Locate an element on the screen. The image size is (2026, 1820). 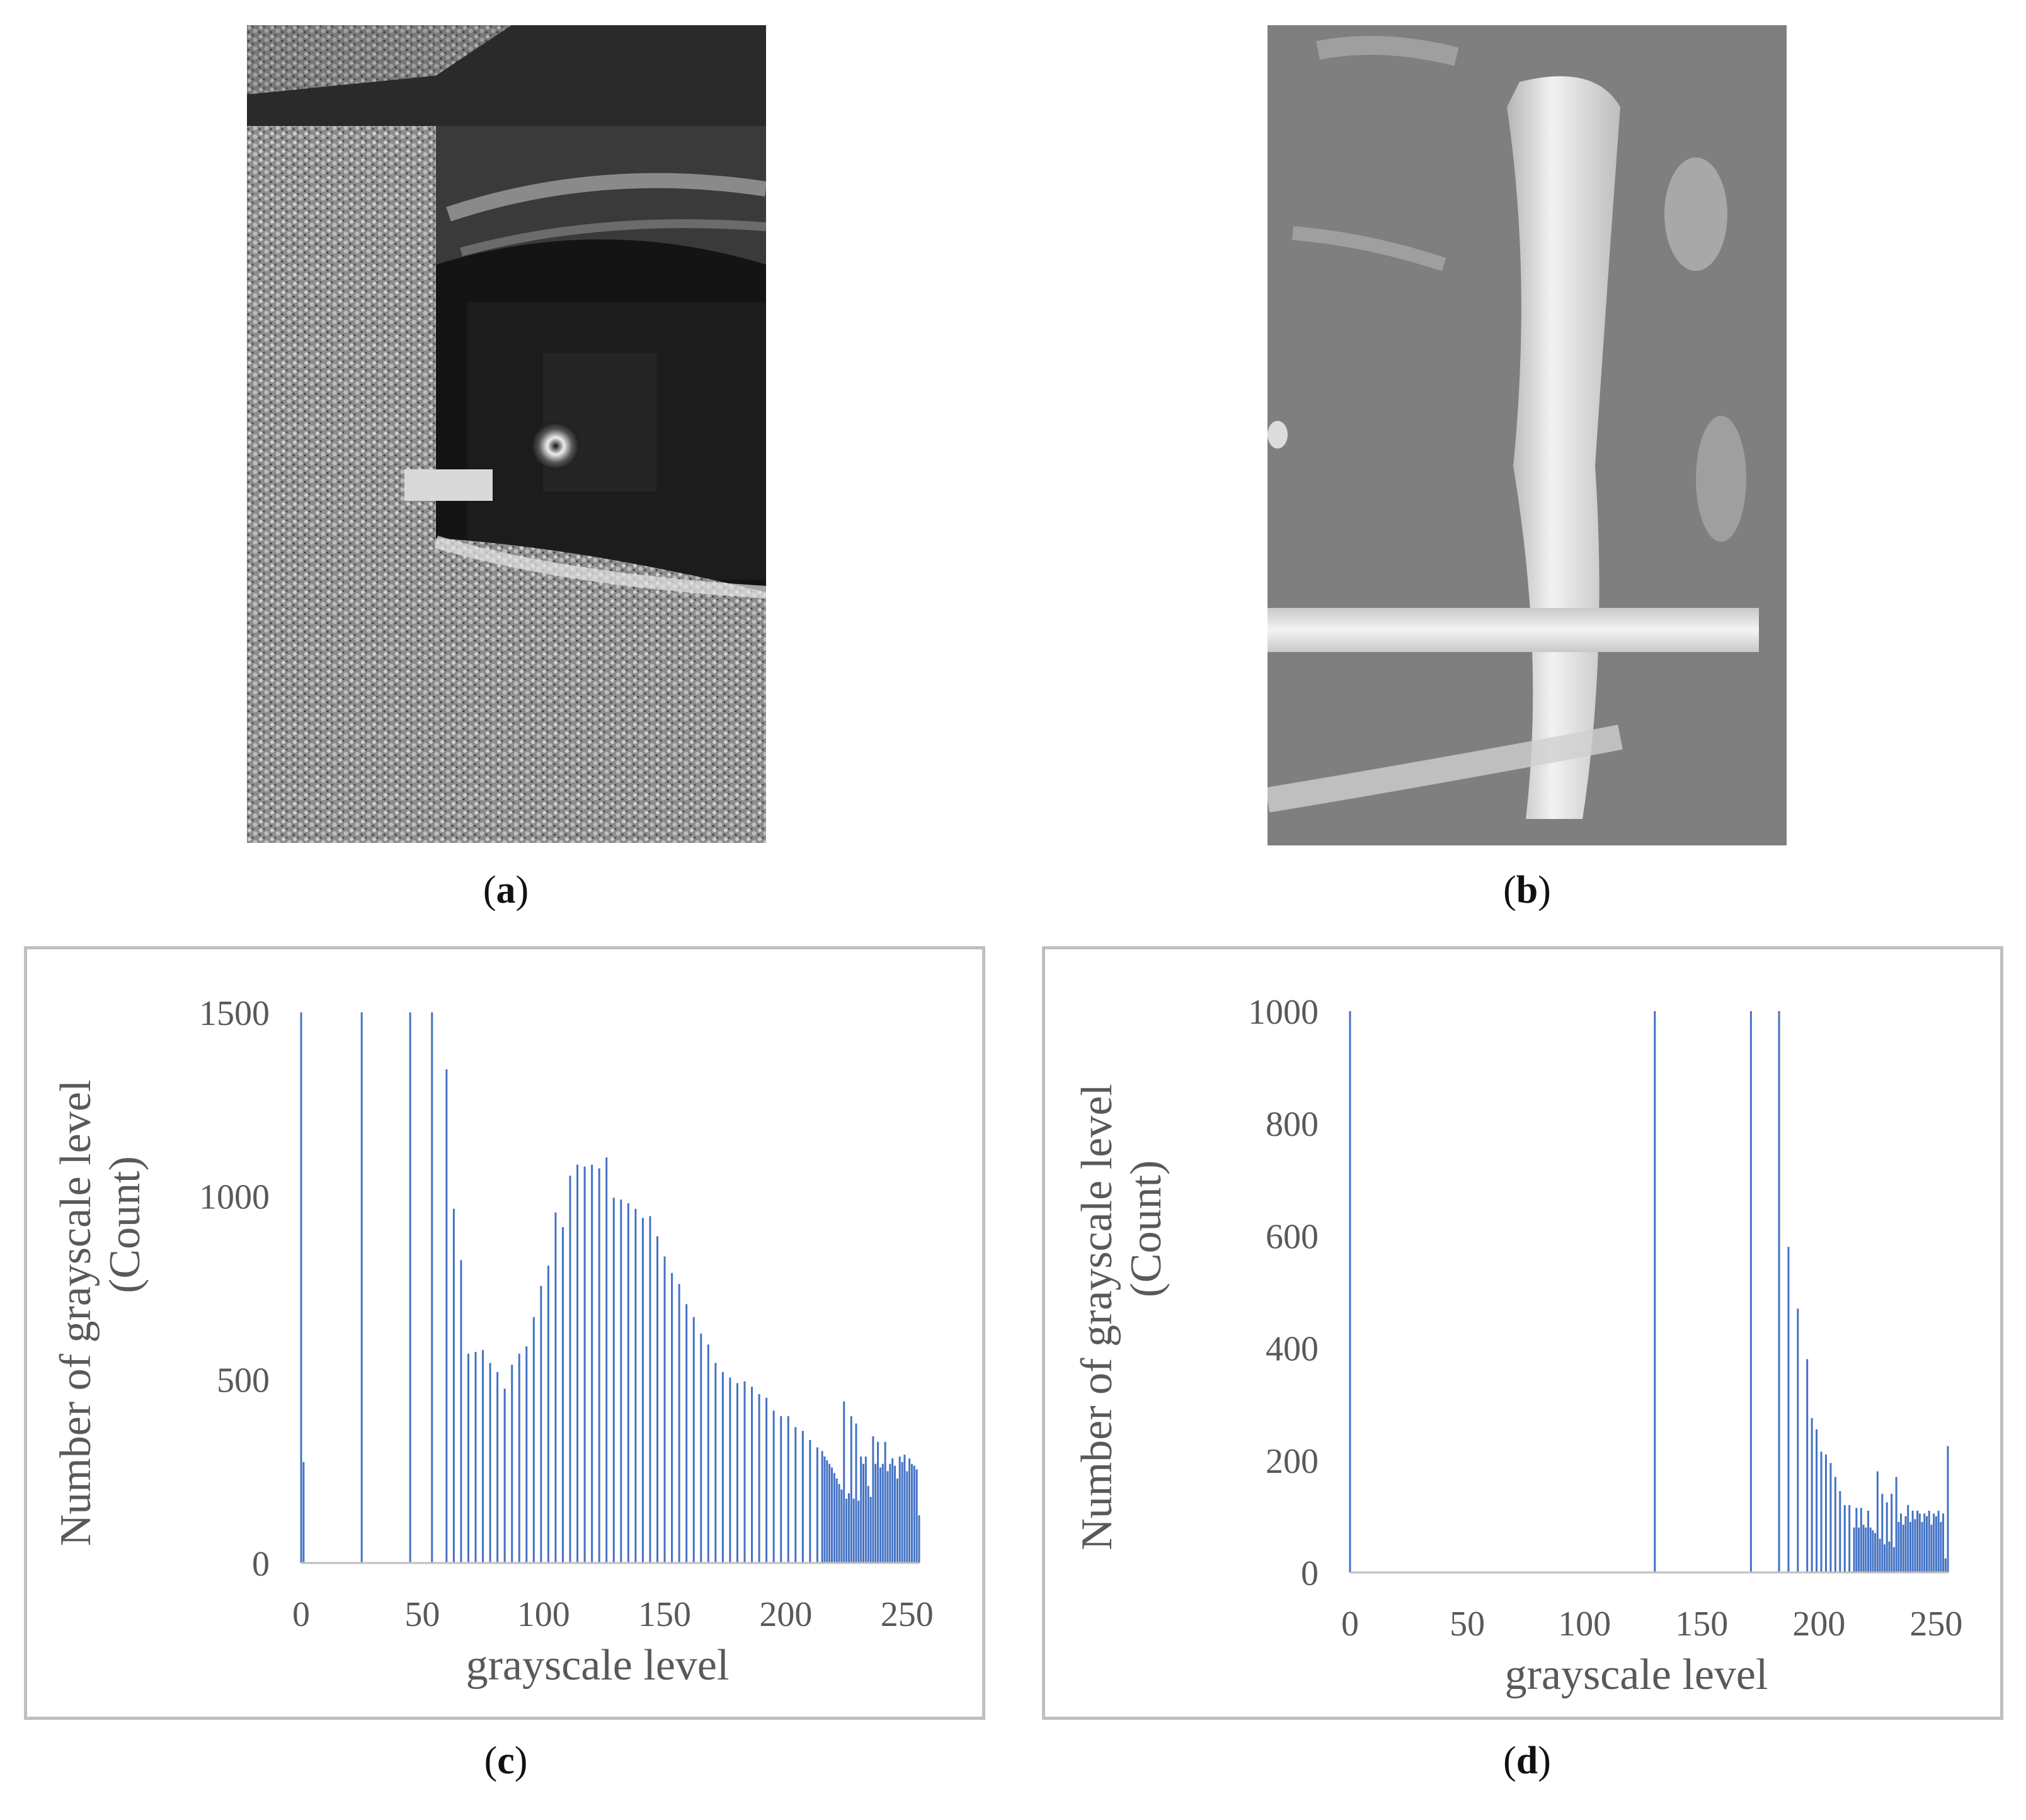
caption-d: (d) is located at coordinates (1527, 1760).